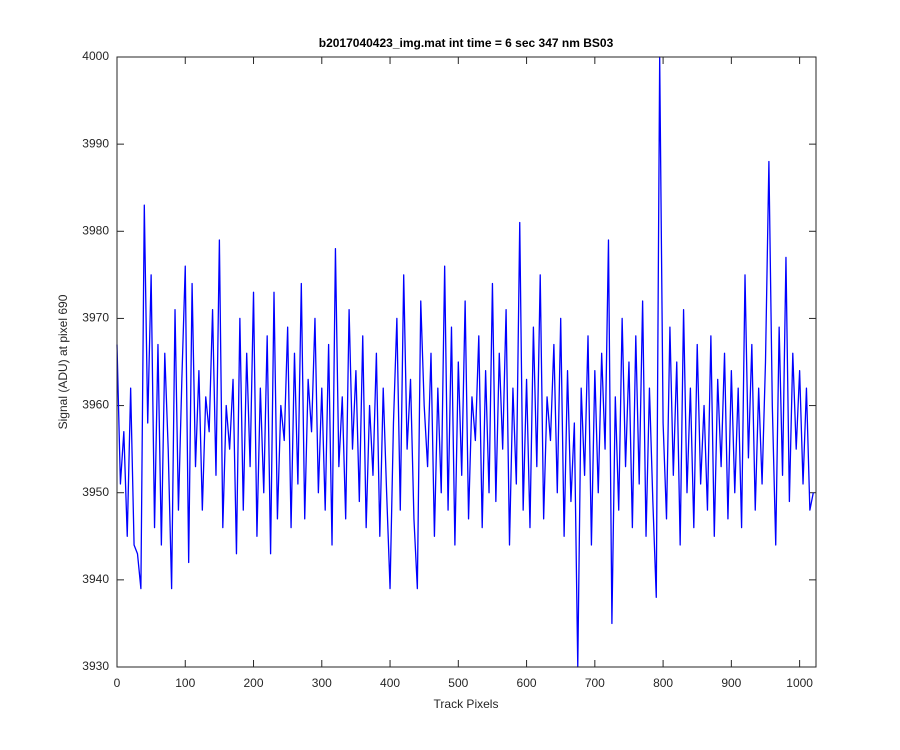 The image size is (900, 750). What do you see at coordinates (799, 683) in the screenshot?
I see `x-tick-label: 1000` at bounding box center [799, 683].